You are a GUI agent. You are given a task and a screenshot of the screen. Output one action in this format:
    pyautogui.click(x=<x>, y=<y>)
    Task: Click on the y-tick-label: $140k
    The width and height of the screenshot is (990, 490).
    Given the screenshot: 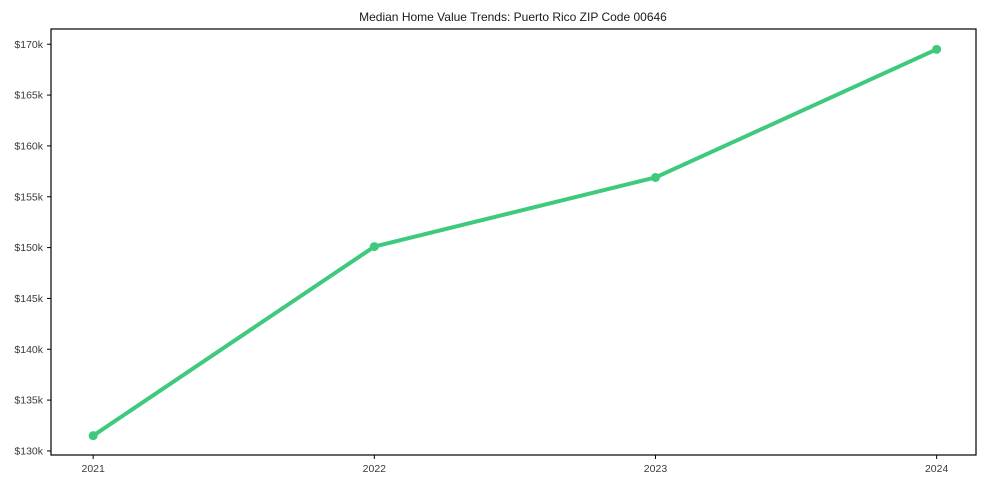 What is the action you would take?
    pyautogui.click(x=28, y=350)
    